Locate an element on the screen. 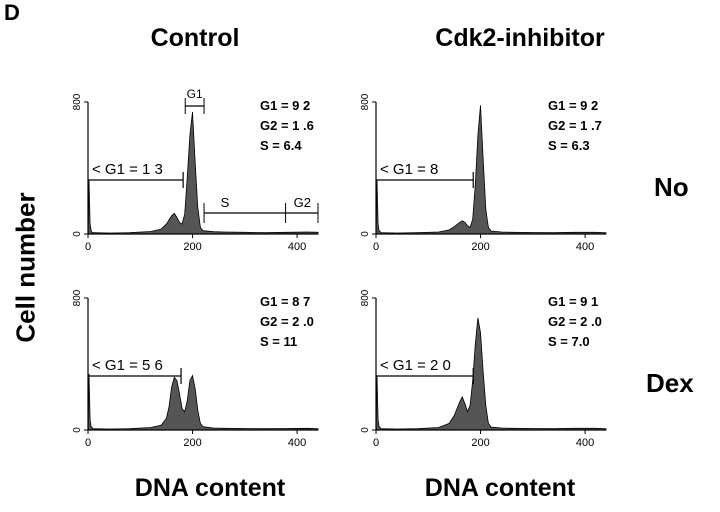 Image resolution: width=720 pixels, height=512 pixels. row-label-no: No is located at coordinates (671, 187).